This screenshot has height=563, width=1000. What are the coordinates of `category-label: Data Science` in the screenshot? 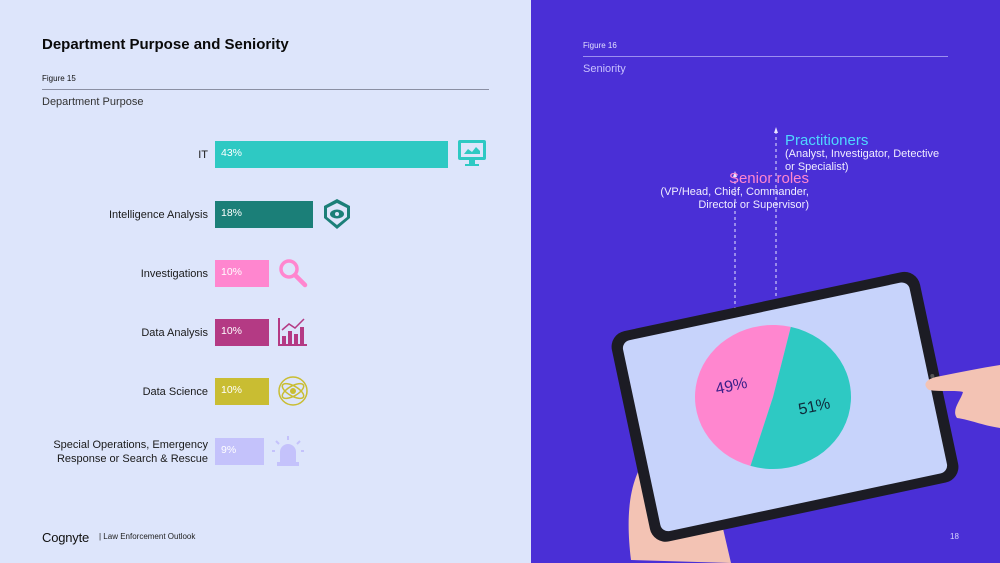 It's located at (175, 392).